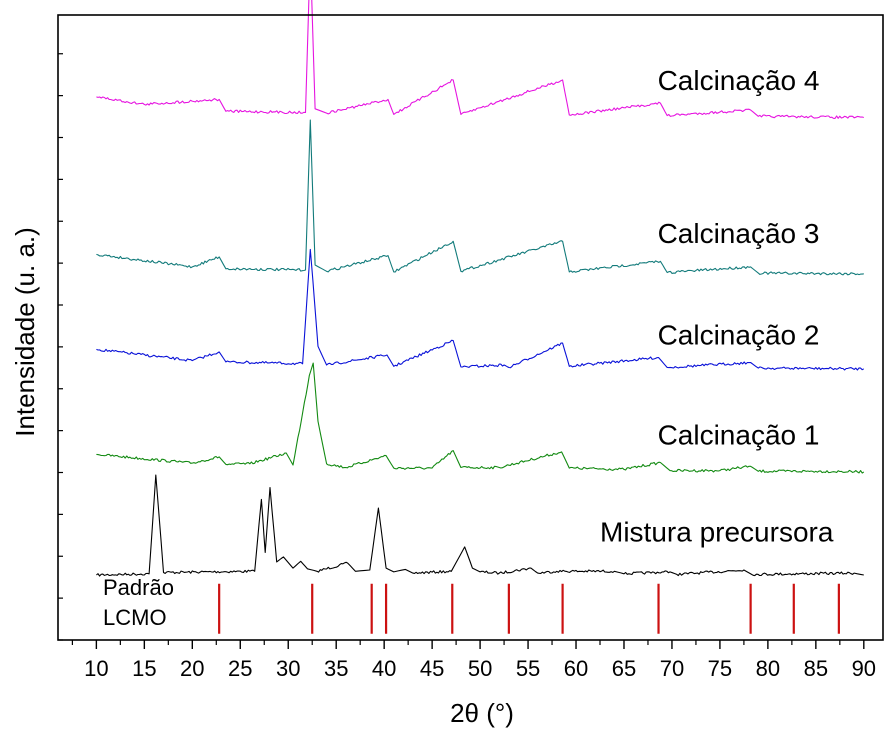 The width and height of the screenshot is (886, 734). I want to click on x-tick-label: 80, so click(768, 668).